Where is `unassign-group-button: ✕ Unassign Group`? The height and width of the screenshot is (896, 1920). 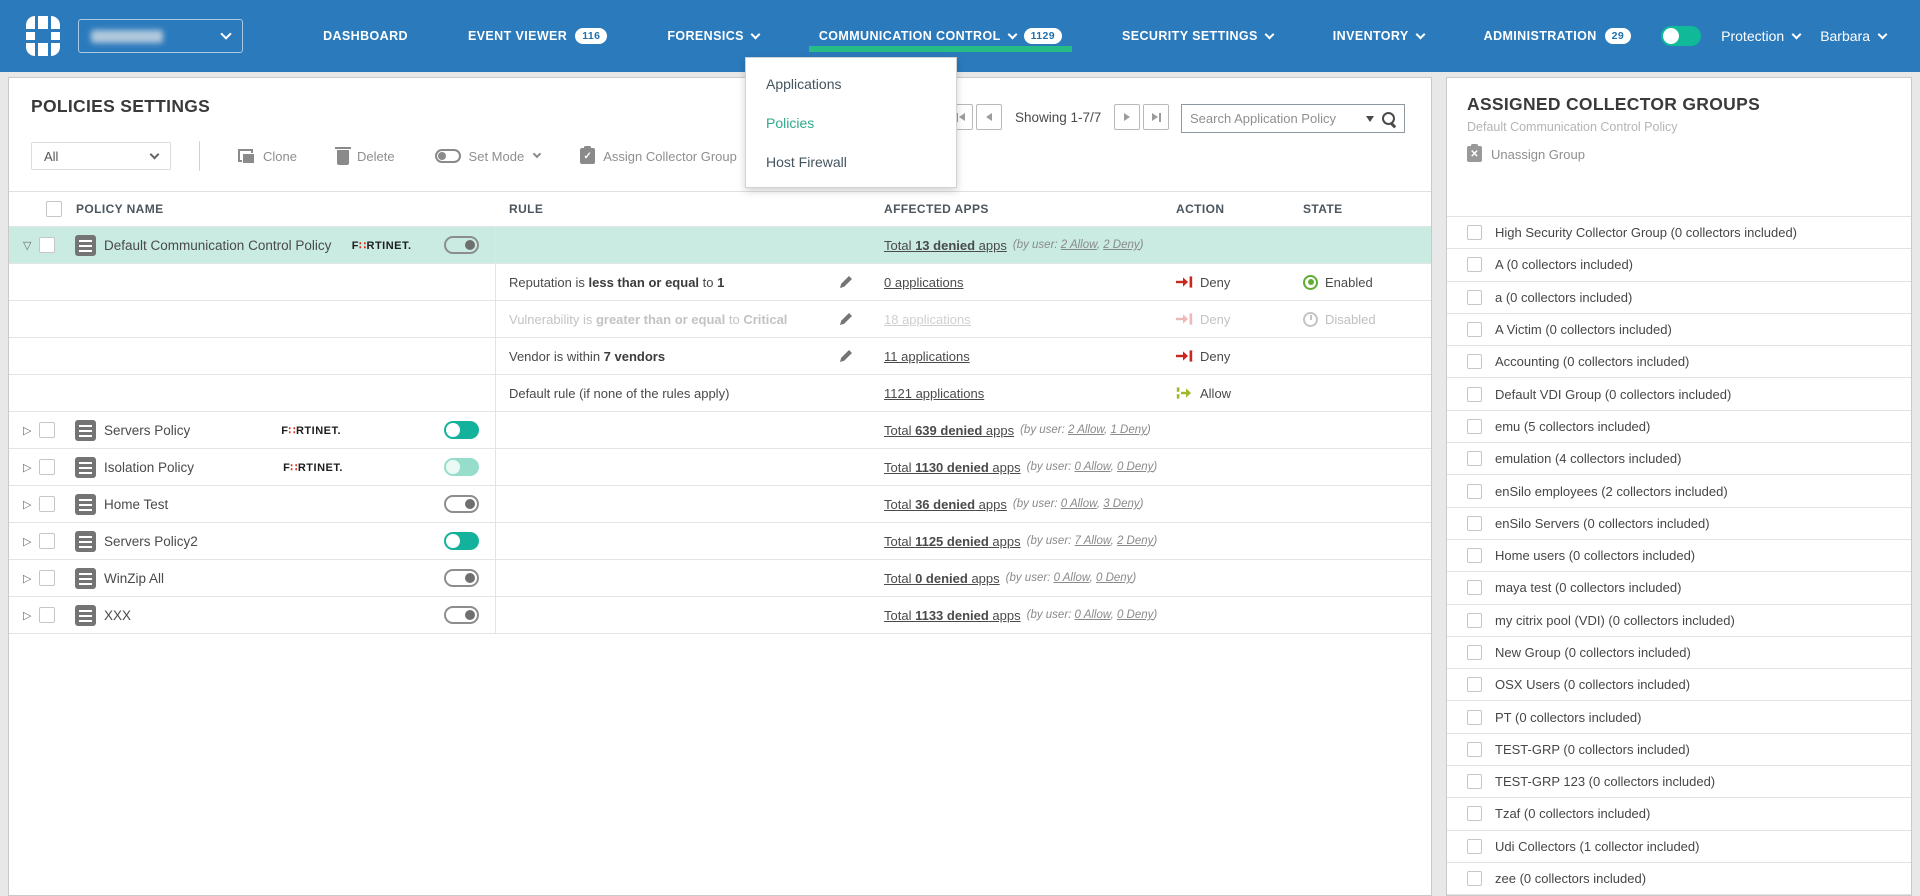 unassign-group-button: ✕ Unassign Group is located at coordinates (1526, 153).